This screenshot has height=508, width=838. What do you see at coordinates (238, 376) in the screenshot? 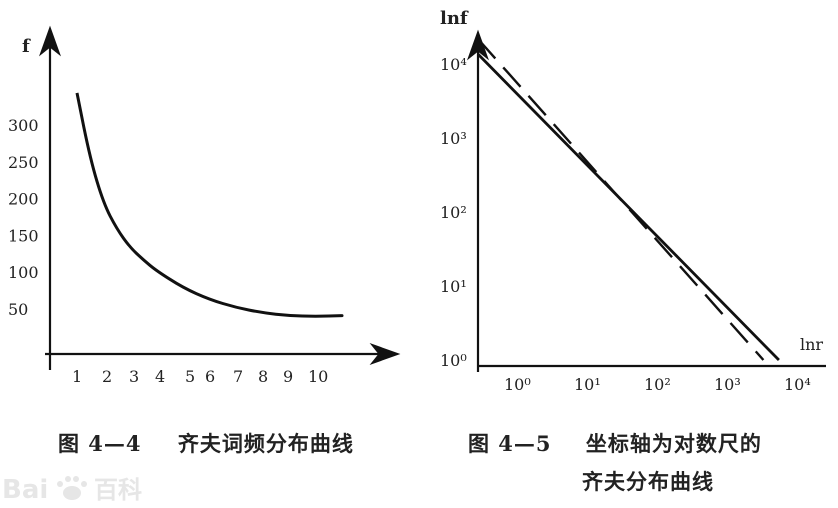
I see `x-tick-label: 7` at bounding box center [238, 376].